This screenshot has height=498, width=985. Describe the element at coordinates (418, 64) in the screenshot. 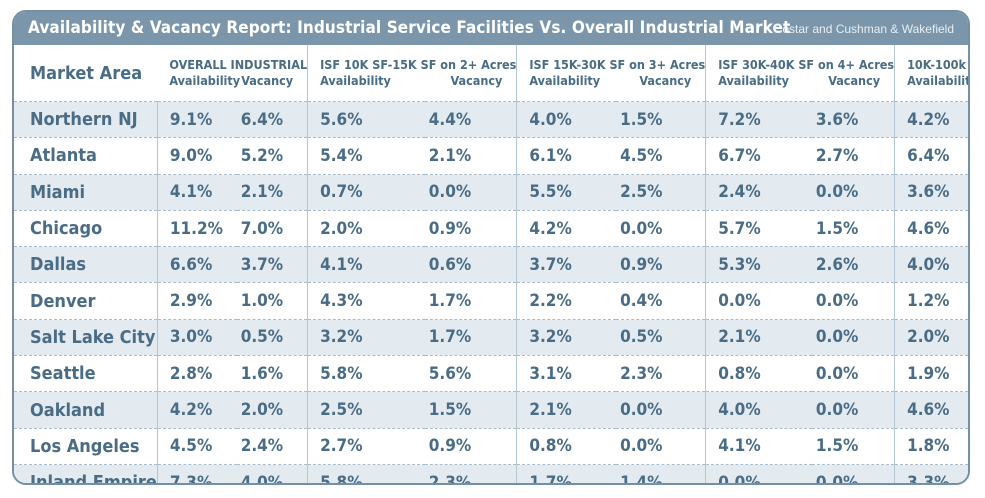

I see `group-title: ISF 10K SF-15K SF on 2+ Acres` at that location.